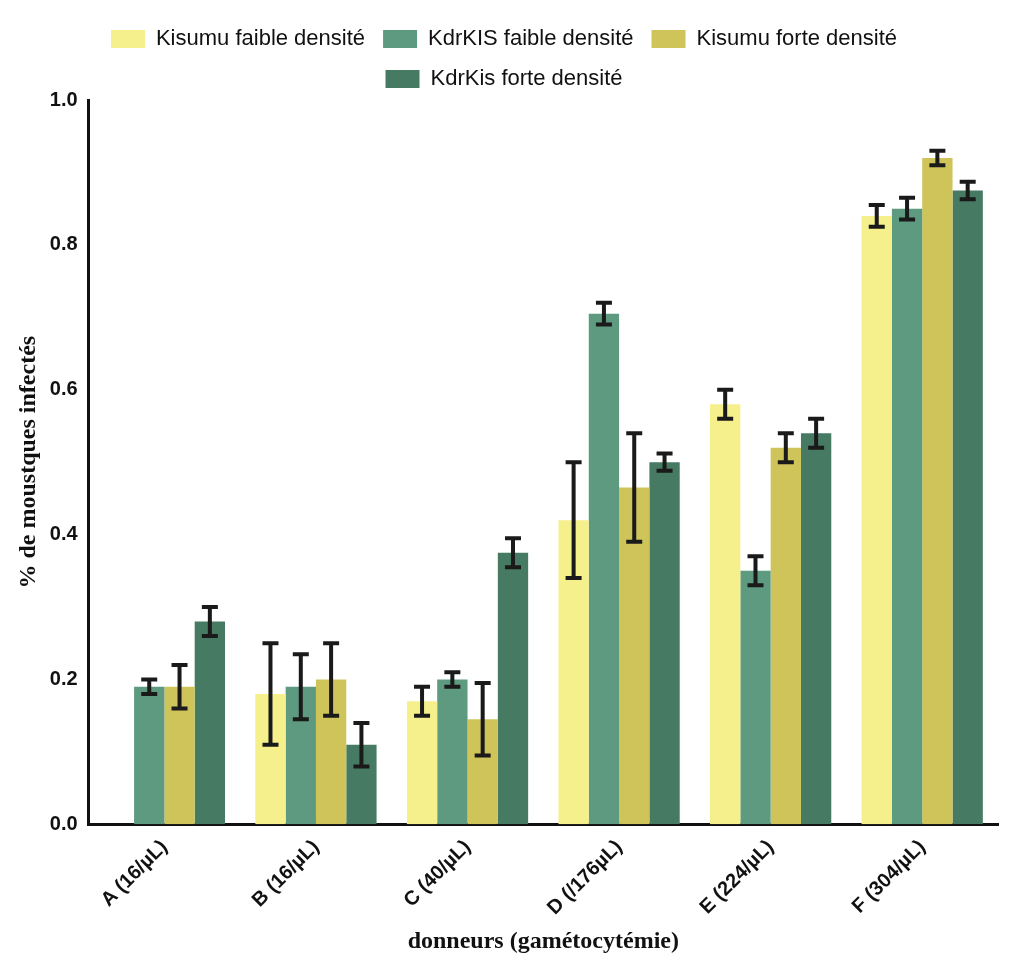  Describe the element at coordinates (63, 678) in the screenshot. I see `y-tick-label: 0.2` at that location.